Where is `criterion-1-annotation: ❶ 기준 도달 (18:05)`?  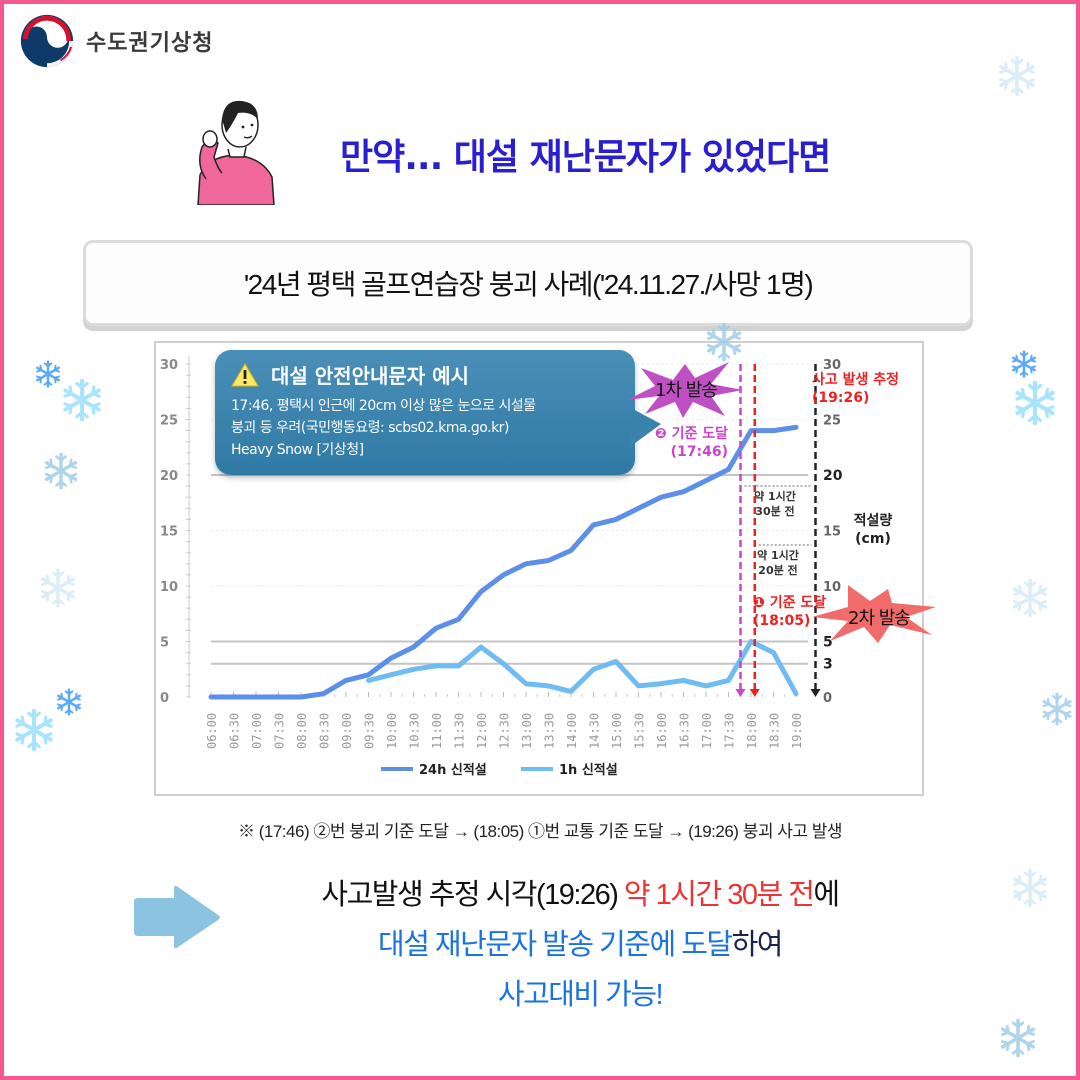
criterion-1-annotation: ❶ 기준 도달 (18:05) is located at coordinates (789, 612).